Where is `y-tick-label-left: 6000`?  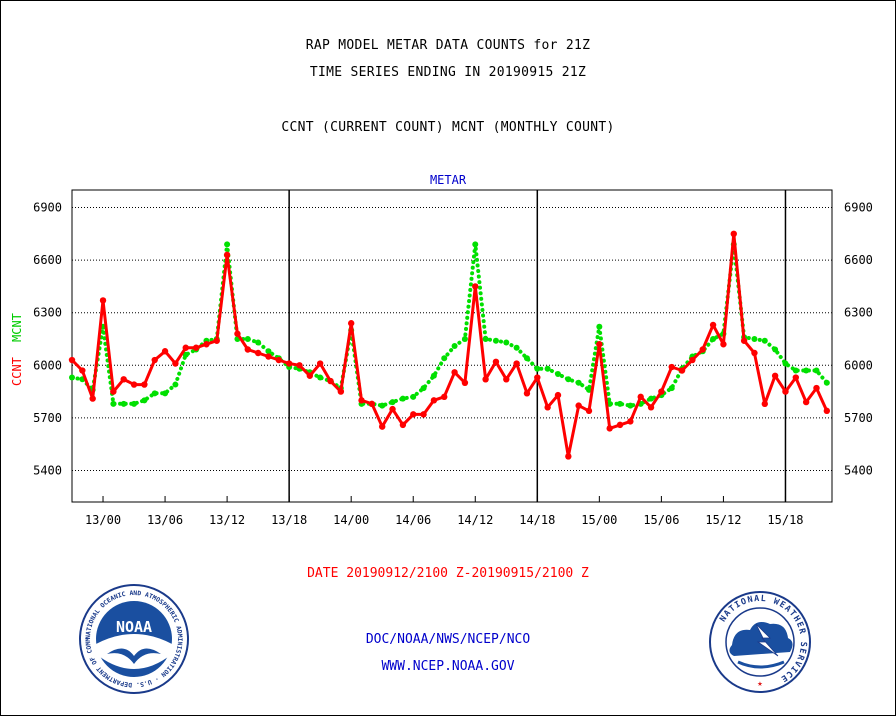 y-tick-label-left: 6000 is located at coordinates (47, 365).